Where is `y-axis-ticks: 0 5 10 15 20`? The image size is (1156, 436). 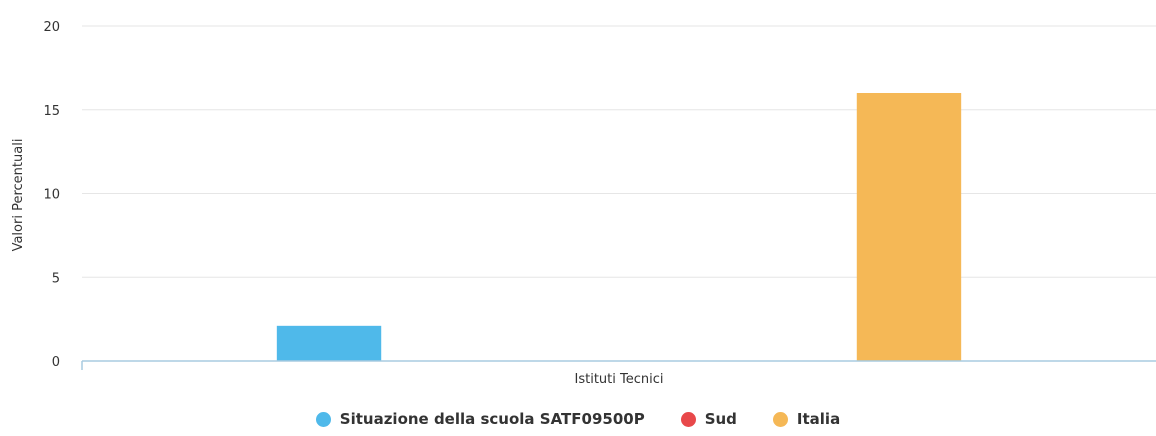 y-axis-ticks: 0 5 10 15 20 is located at coordinates (51, 195).